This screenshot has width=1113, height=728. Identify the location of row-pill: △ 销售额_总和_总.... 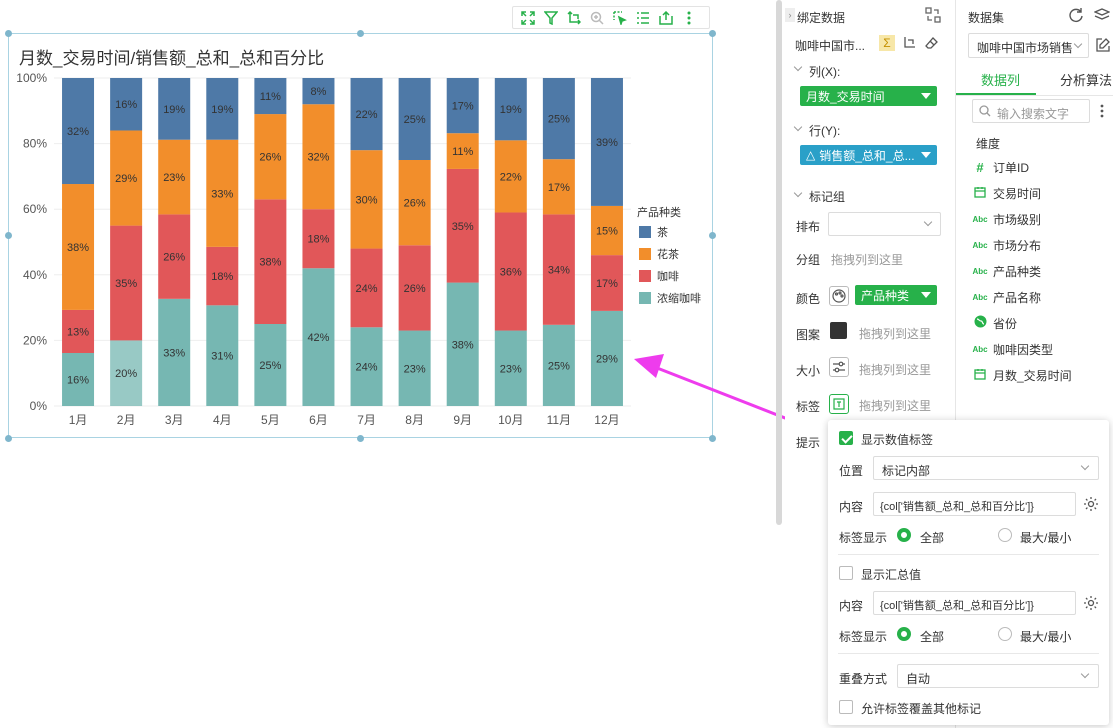
(868, 155).